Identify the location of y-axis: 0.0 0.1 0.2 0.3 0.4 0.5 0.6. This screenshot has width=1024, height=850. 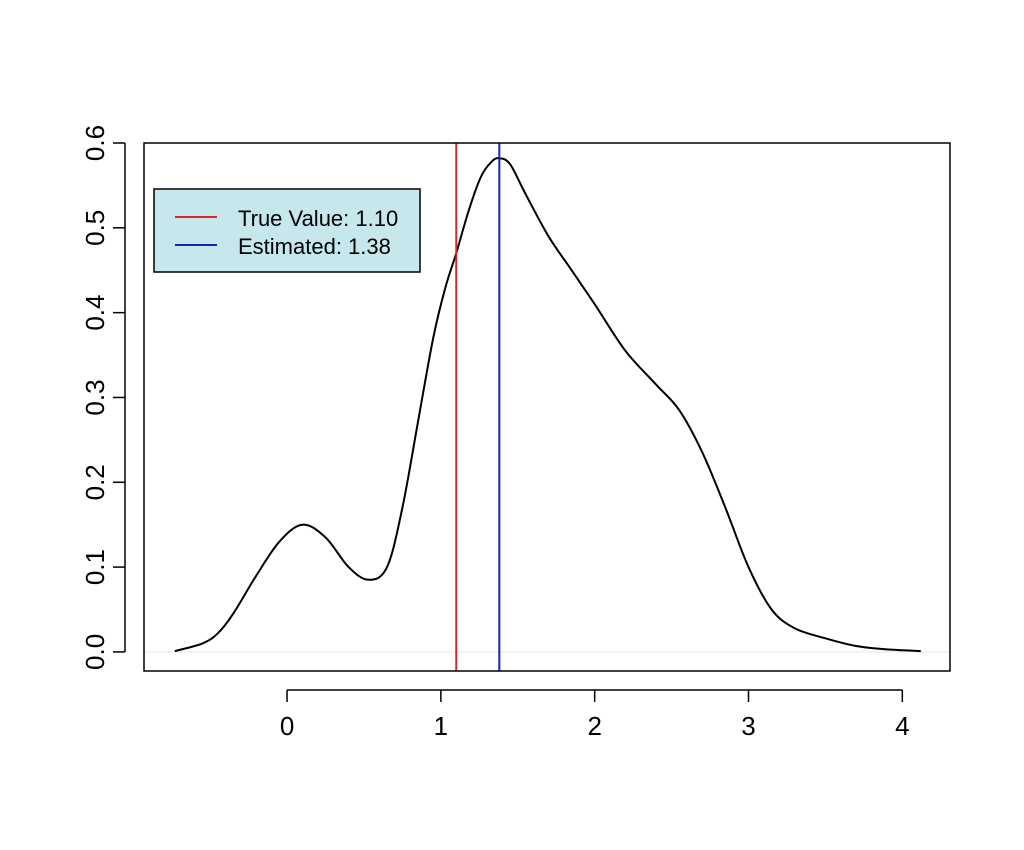
(103, 397).